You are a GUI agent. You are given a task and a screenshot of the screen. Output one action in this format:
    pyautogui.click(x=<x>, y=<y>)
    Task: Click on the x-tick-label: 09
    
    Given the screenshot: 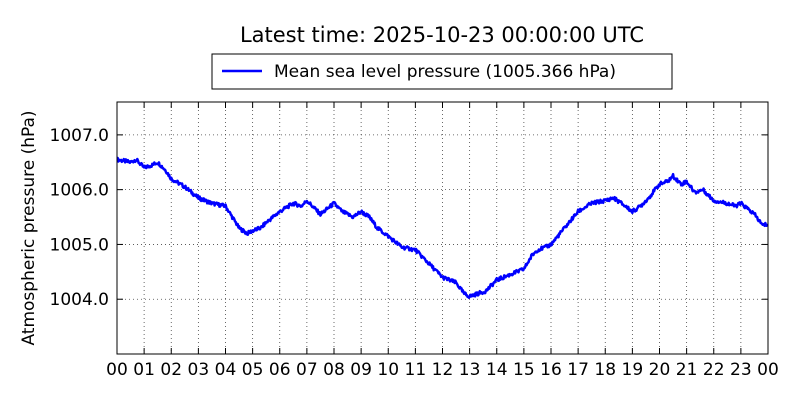 What is the action you would take?
    pyautogui.click(x=361, y=370)
    